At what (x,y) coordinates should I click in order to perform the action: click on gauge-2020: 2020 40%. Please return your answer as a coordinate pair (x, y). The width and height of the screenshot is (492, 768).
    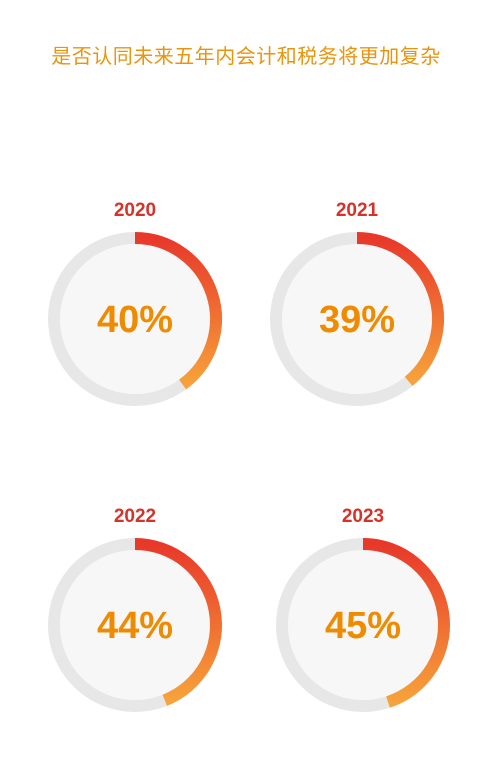
    Looking at the image, I should click on (135, 315).